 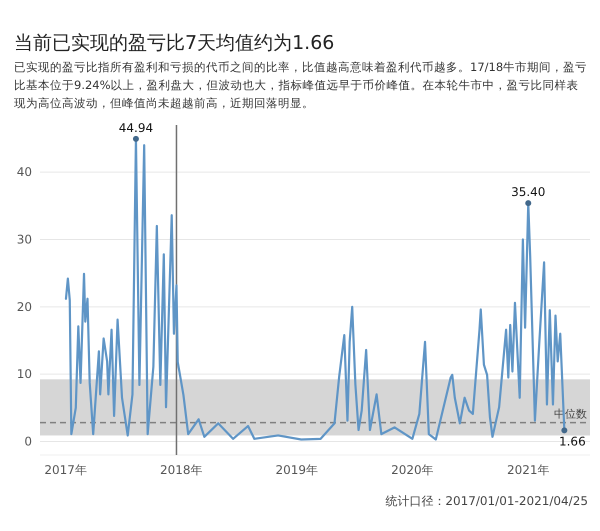 What do you see at coordinates (301, 85) in the screenshot?
I see `subtitle: 已实现的盈亏比指所有盈利和亏损的代币之间的比率，比值越高意味着盈利代币越多。17/18牛市期间，盈亏比基本位于9.24%以上，盈利盘大，但波动也大，指标峰值远早于币价峰值。在本轮牛市中，盈亏比同样表现为高位高波动，但峰值尚未超越前高，近期回落明显。` at bounding box center [301, 85].